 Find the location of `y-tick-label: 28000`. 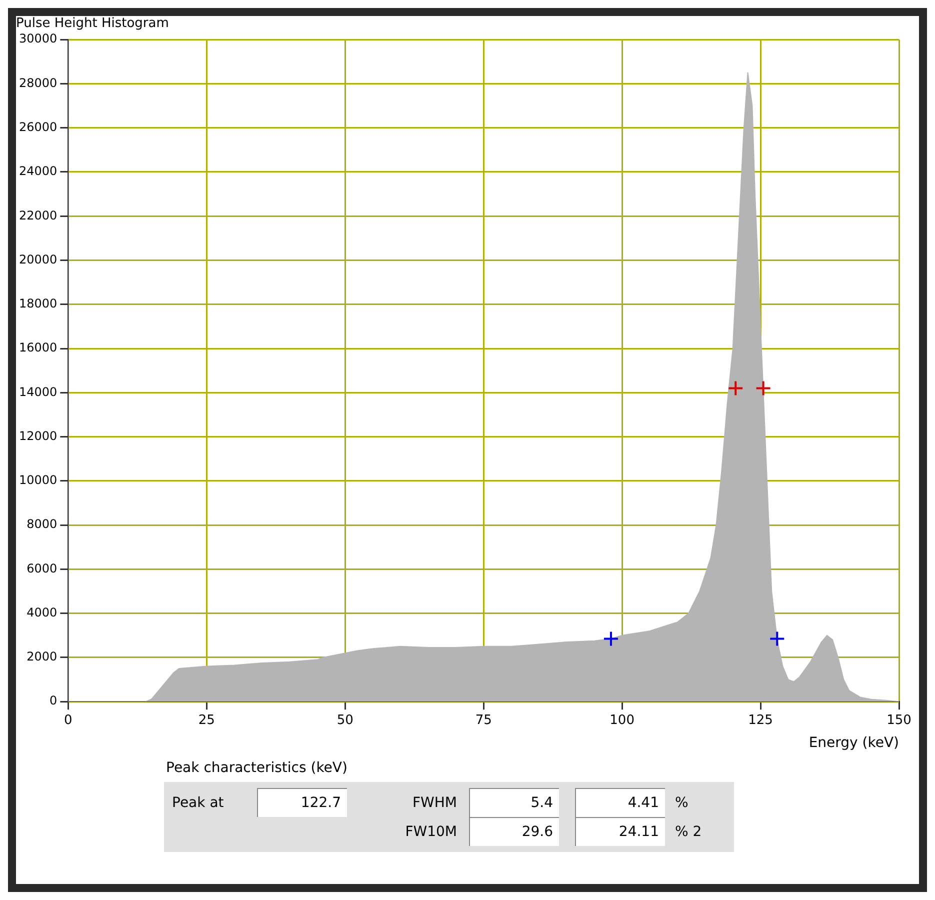

y-tick-label: 28000 is located at coordinates (38, 83).